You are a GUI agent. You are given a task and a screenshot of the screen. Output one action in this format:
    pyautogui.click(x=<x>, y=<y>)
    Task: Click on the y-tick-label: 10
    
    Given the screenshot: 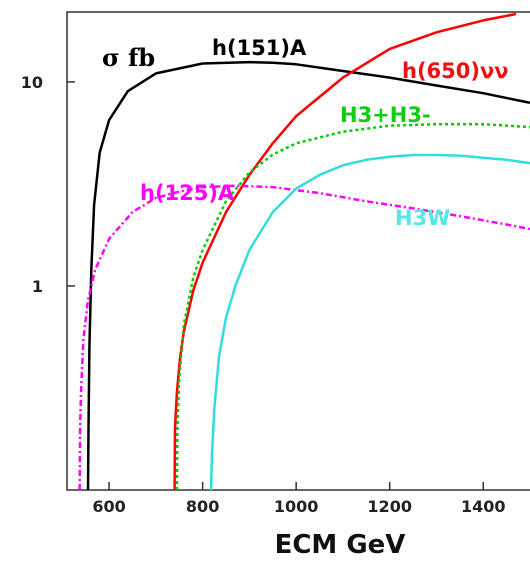 What is the action you would take?
    pyautogui.click(x=32, y=82)
    